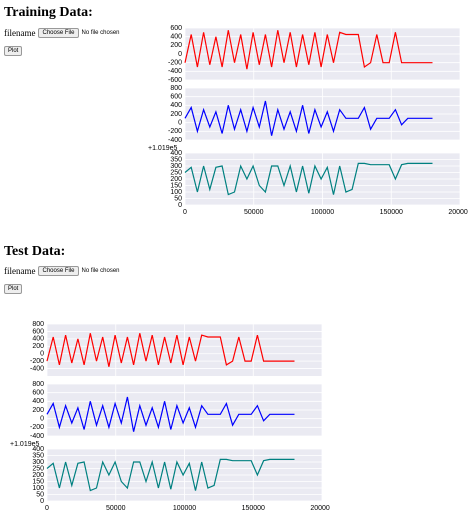 This screenshot has height=520, width=474. I want to click on heading: Training Data:, so click(48, 12).